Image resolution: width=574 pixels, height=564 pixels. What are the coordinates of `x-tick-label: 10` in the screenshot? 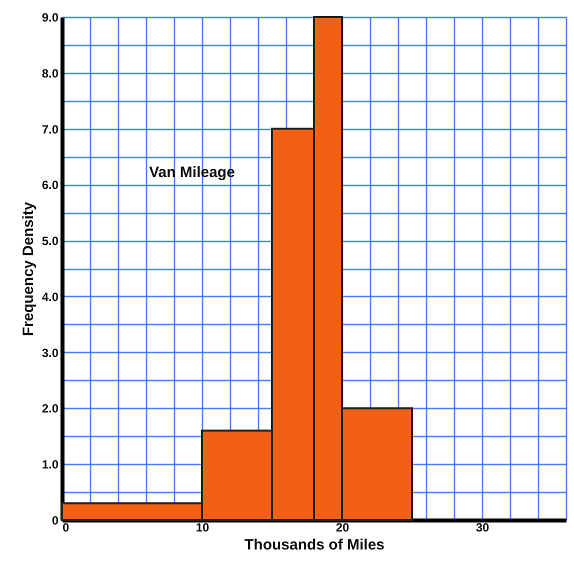 It's located at (203, 527).